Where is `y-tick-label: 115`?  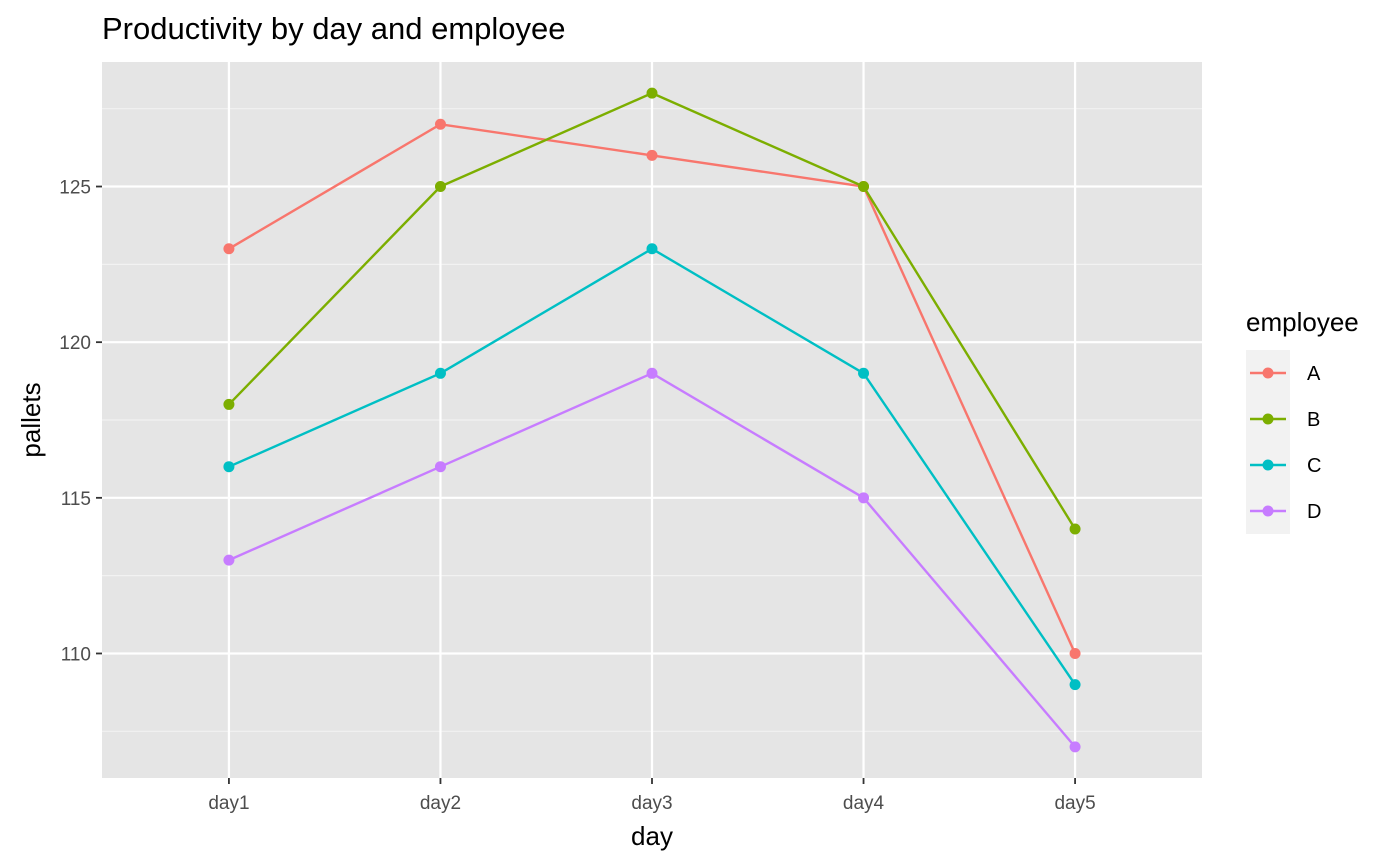
y-tick-label: 115 is located at coordinates (76, 499).